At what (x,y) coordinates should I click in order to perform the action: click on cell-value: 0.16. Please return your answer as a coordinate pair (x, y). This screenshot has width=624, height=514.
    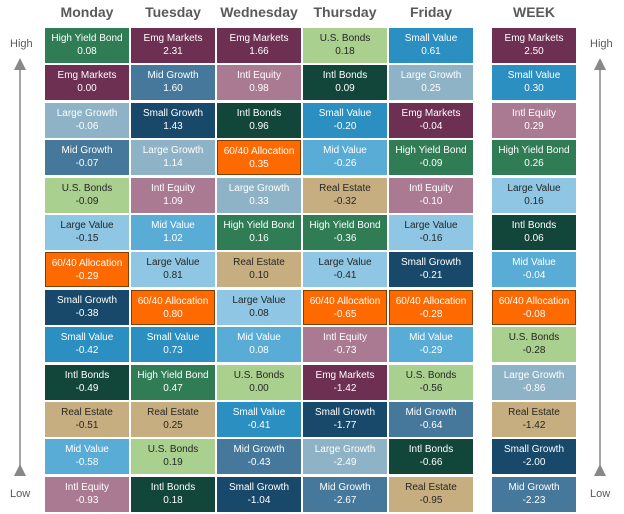
    Looking at the image, I should click on (259, 238).